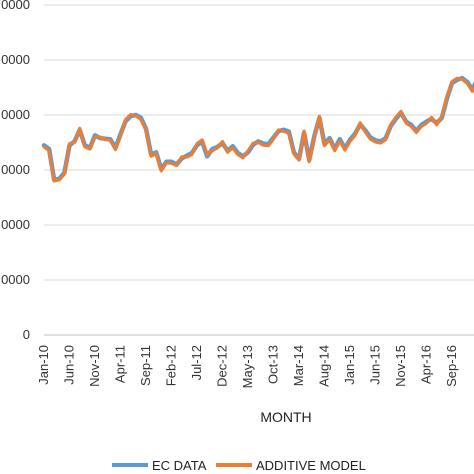  Describe the element at coordinates (145, 365) in the screenshot. I see `x-tick-label: Sep-11` at that location.